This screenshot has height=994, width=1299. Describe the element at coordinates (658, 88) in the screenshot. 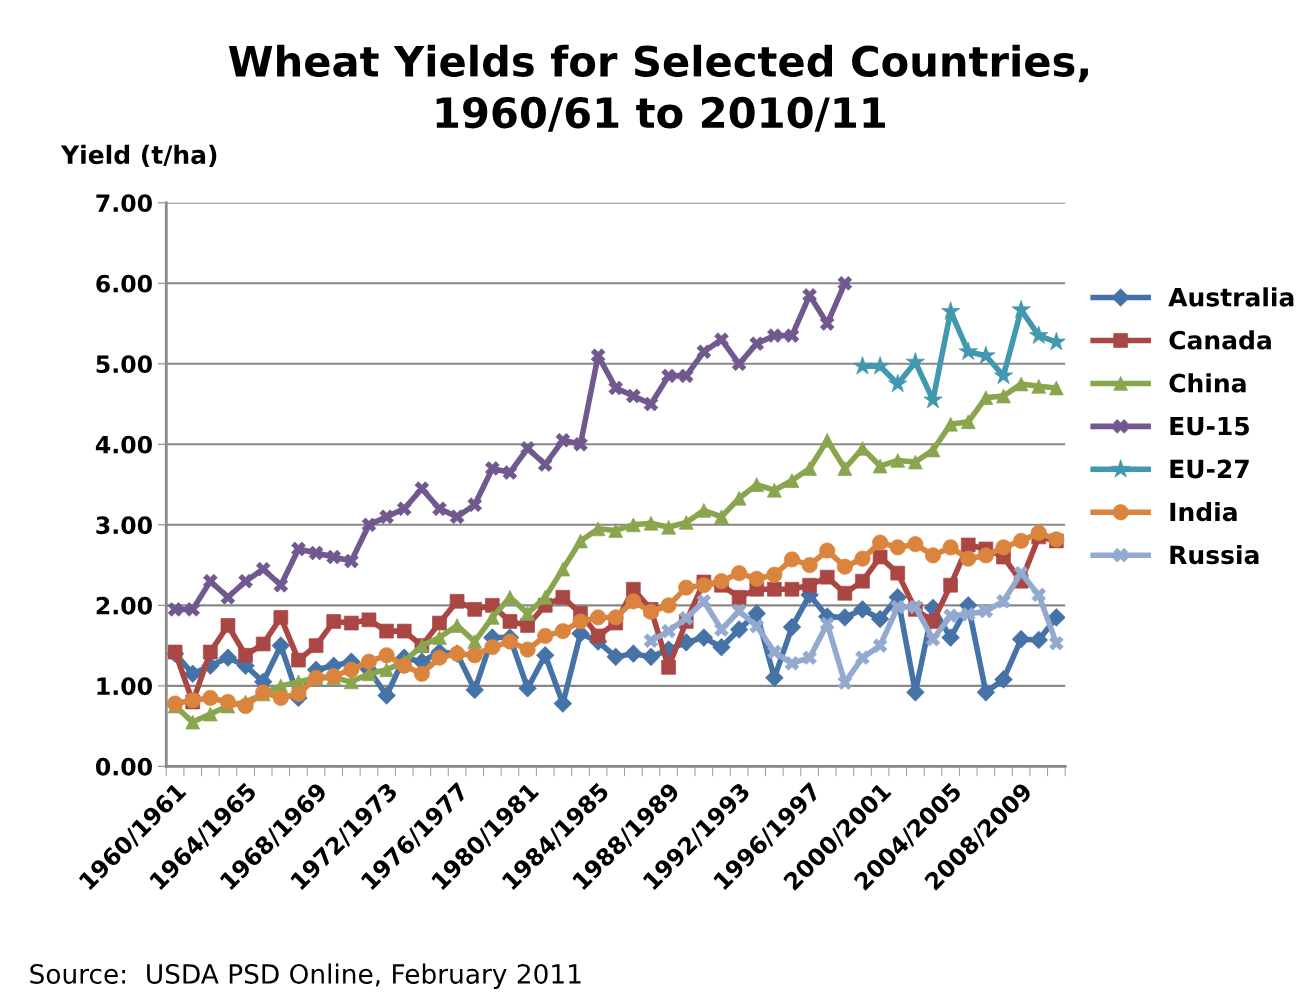

I see `chart-title: Wheat Yields for Selected Countries, 1960/61 to 2010/11` at that location.